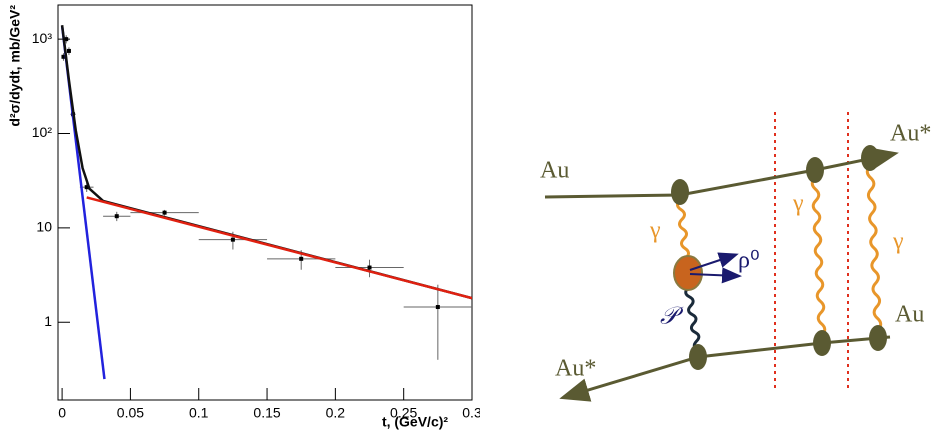 This screenshot has width=943, height=436. Describe the element at coordinates (279, 248) in the screenshot. I see `fit-line` at that location.